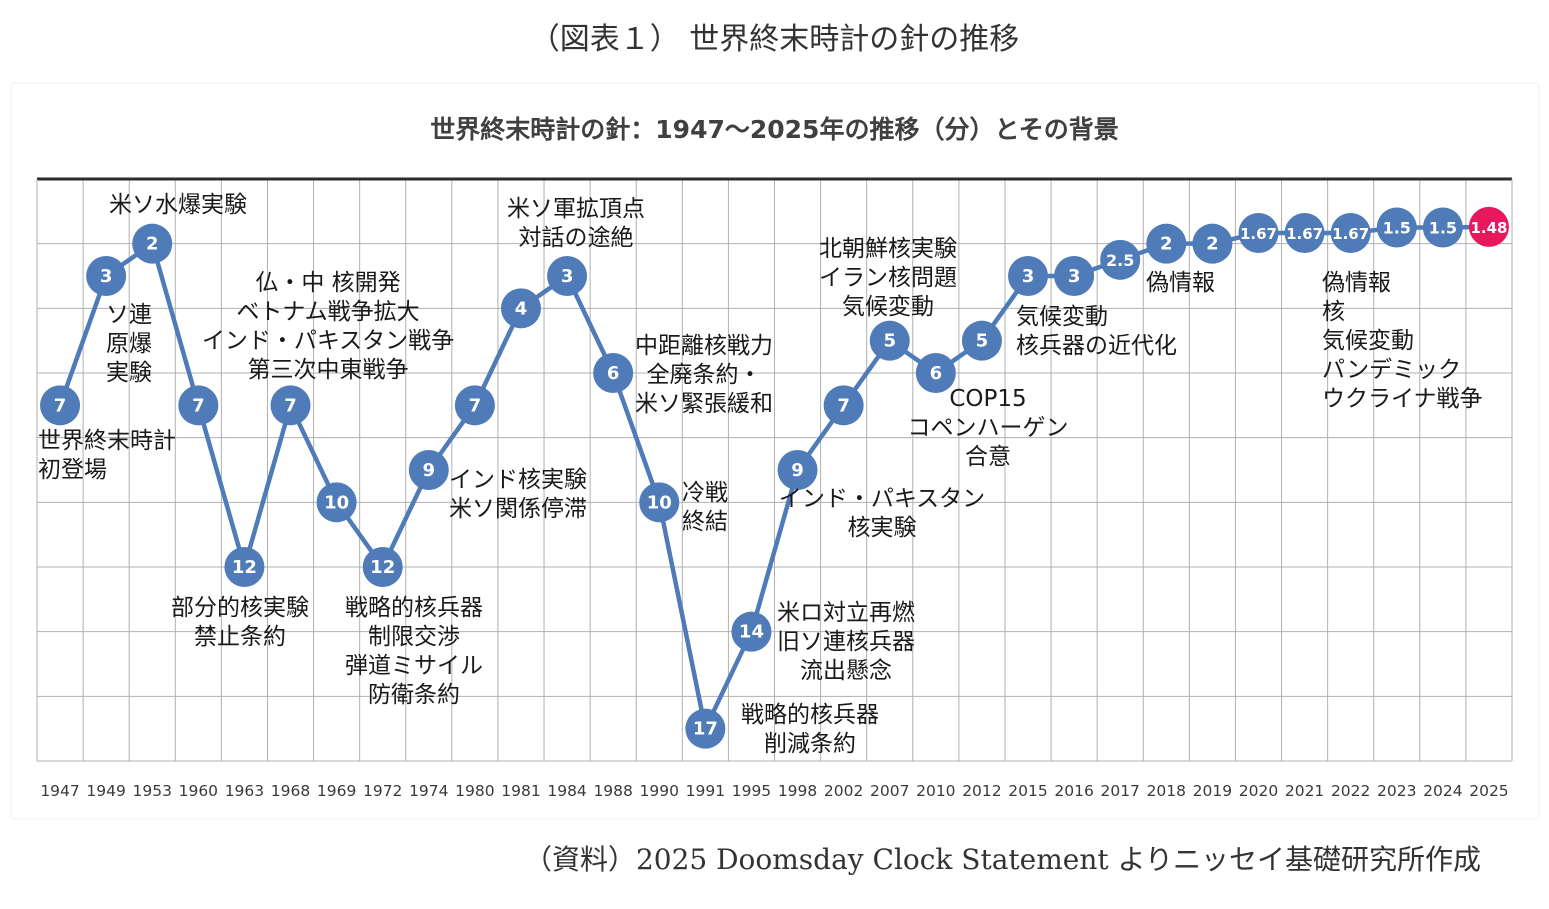  What do you see at coordinates (987, 399) in the screenshot?
I see `event-annotation-line: COP15` at bounding box center [987, 399].